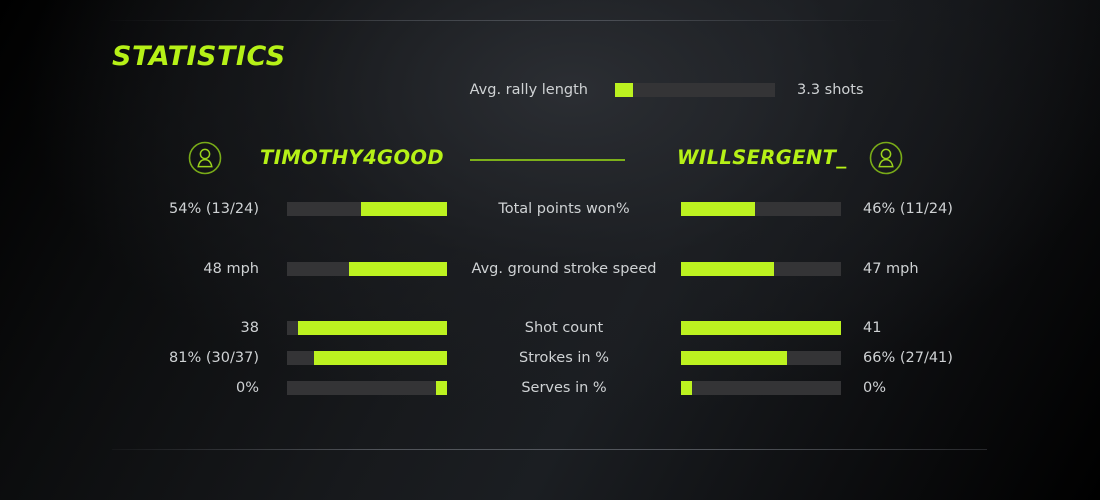  I want to click on stat-left-value: 48 mph, so click(231, 269).